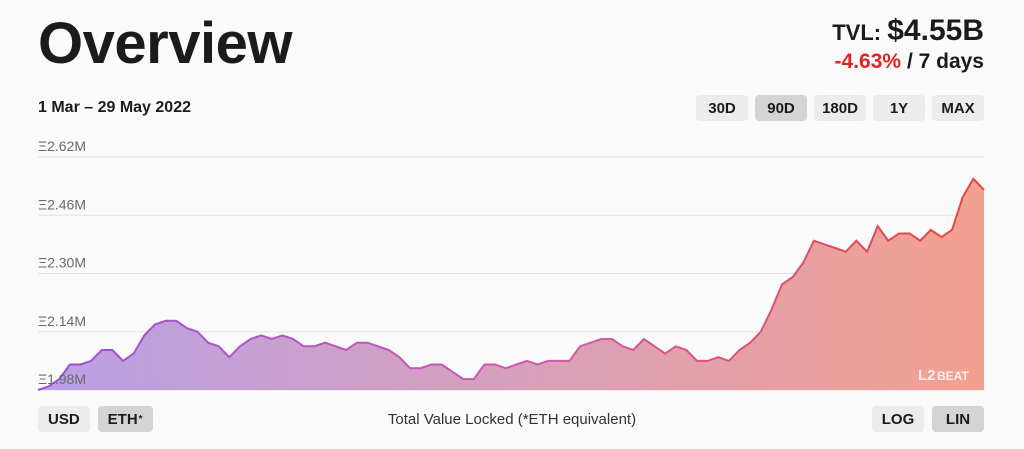  I want to click on unit-selector: USD ETH *, so click(95, 419).